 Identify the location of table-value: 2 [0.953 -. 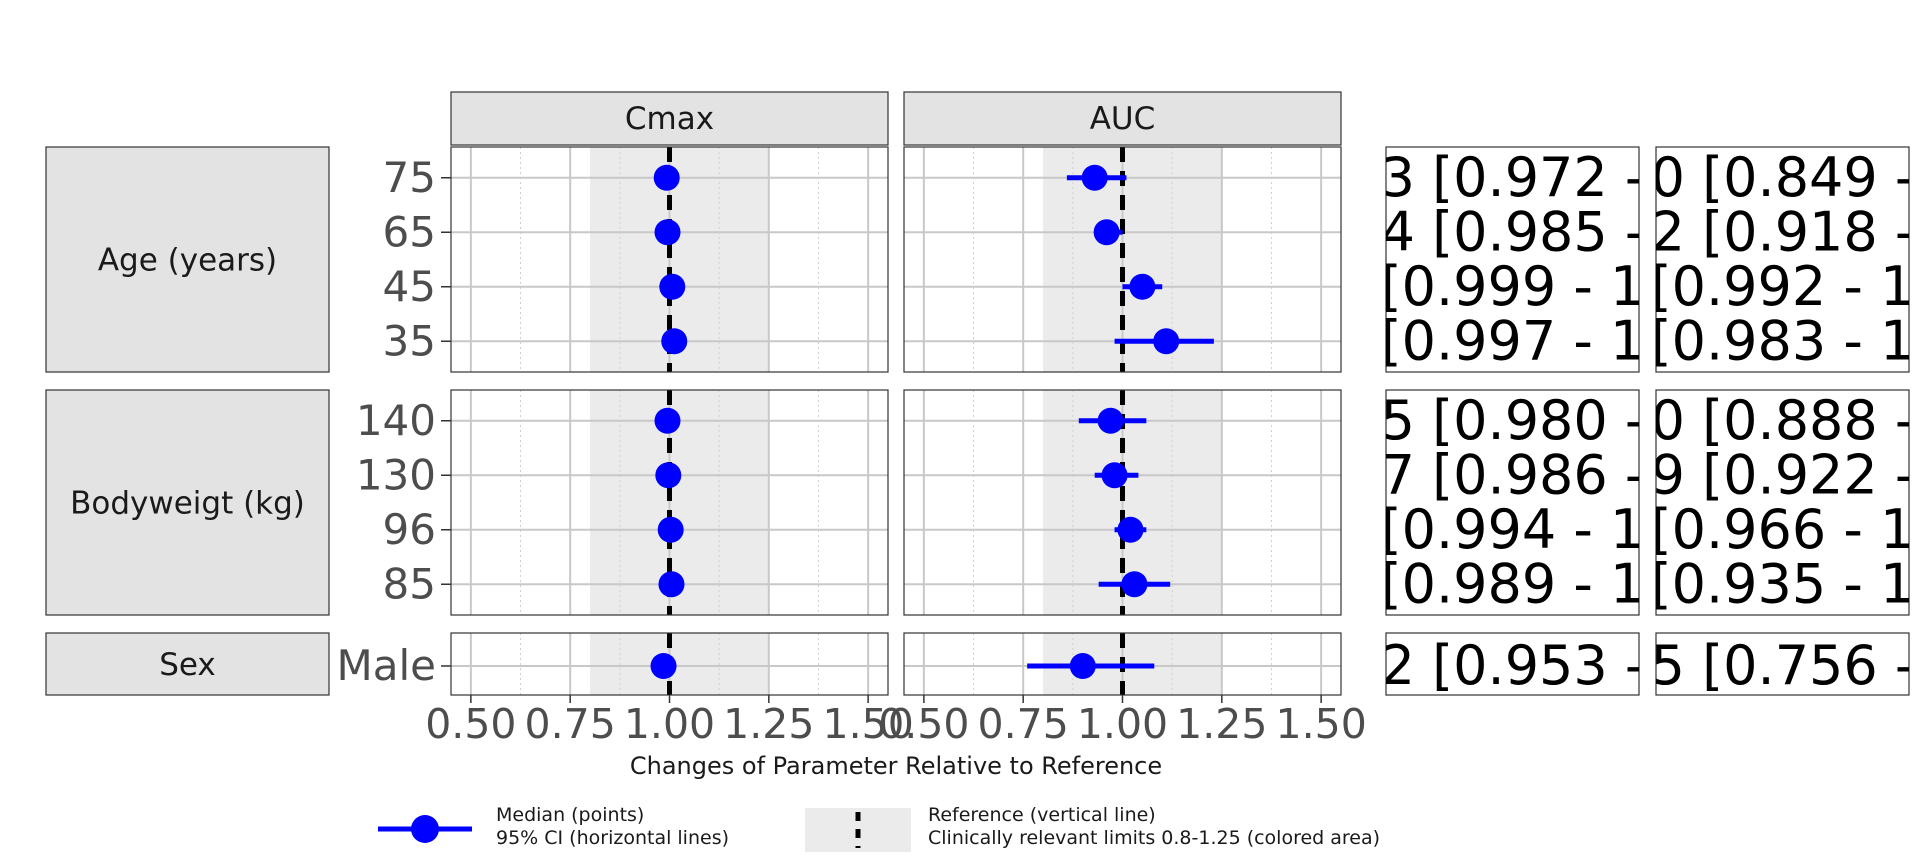
(1513, 665).